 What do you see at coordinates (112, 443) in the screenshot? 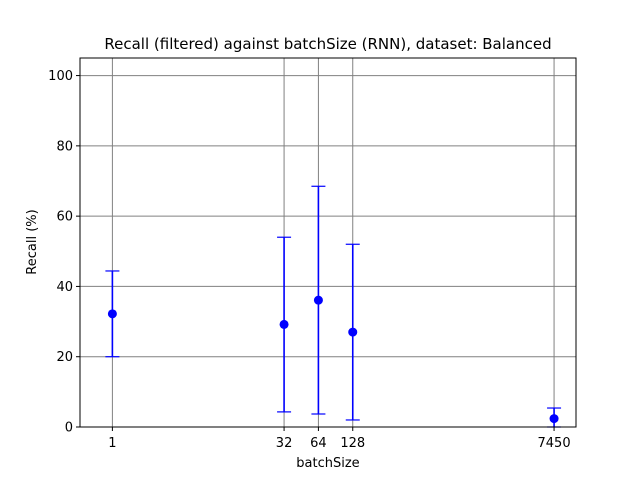
I see `x-tick-label: 1` at bounding box center [112, 443].